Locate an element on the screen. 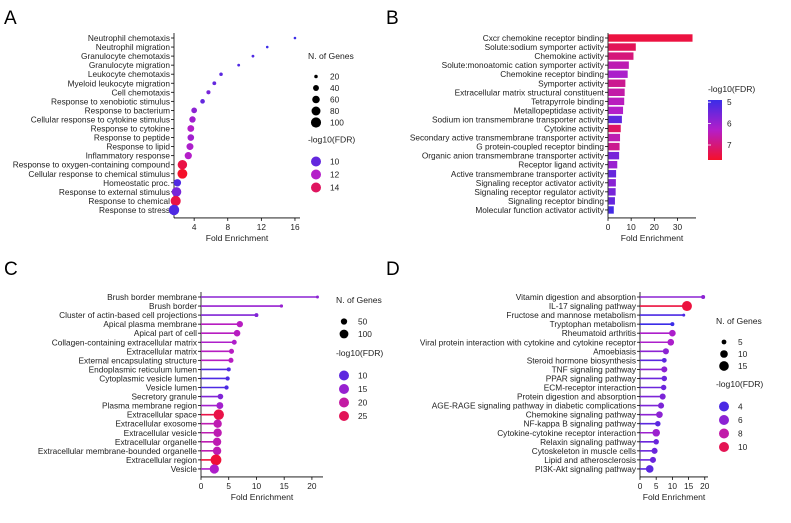 Image resolution: width=791 pixels, height=523 pixels. category-label: Symporter activity is located at coordinates (571, 83).